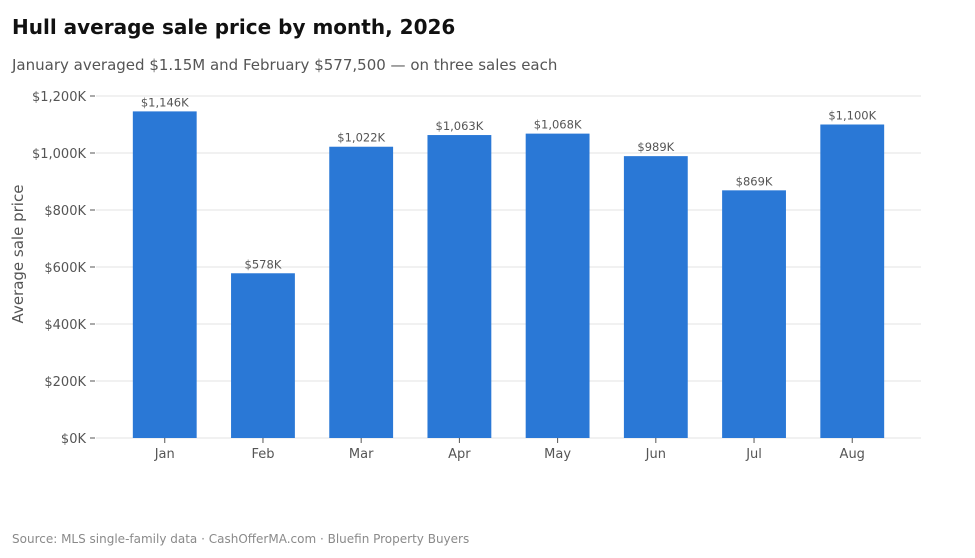 This screenshot has width=975, height=558. I want to click on y-tick-label: $400K, so click(65, 325).